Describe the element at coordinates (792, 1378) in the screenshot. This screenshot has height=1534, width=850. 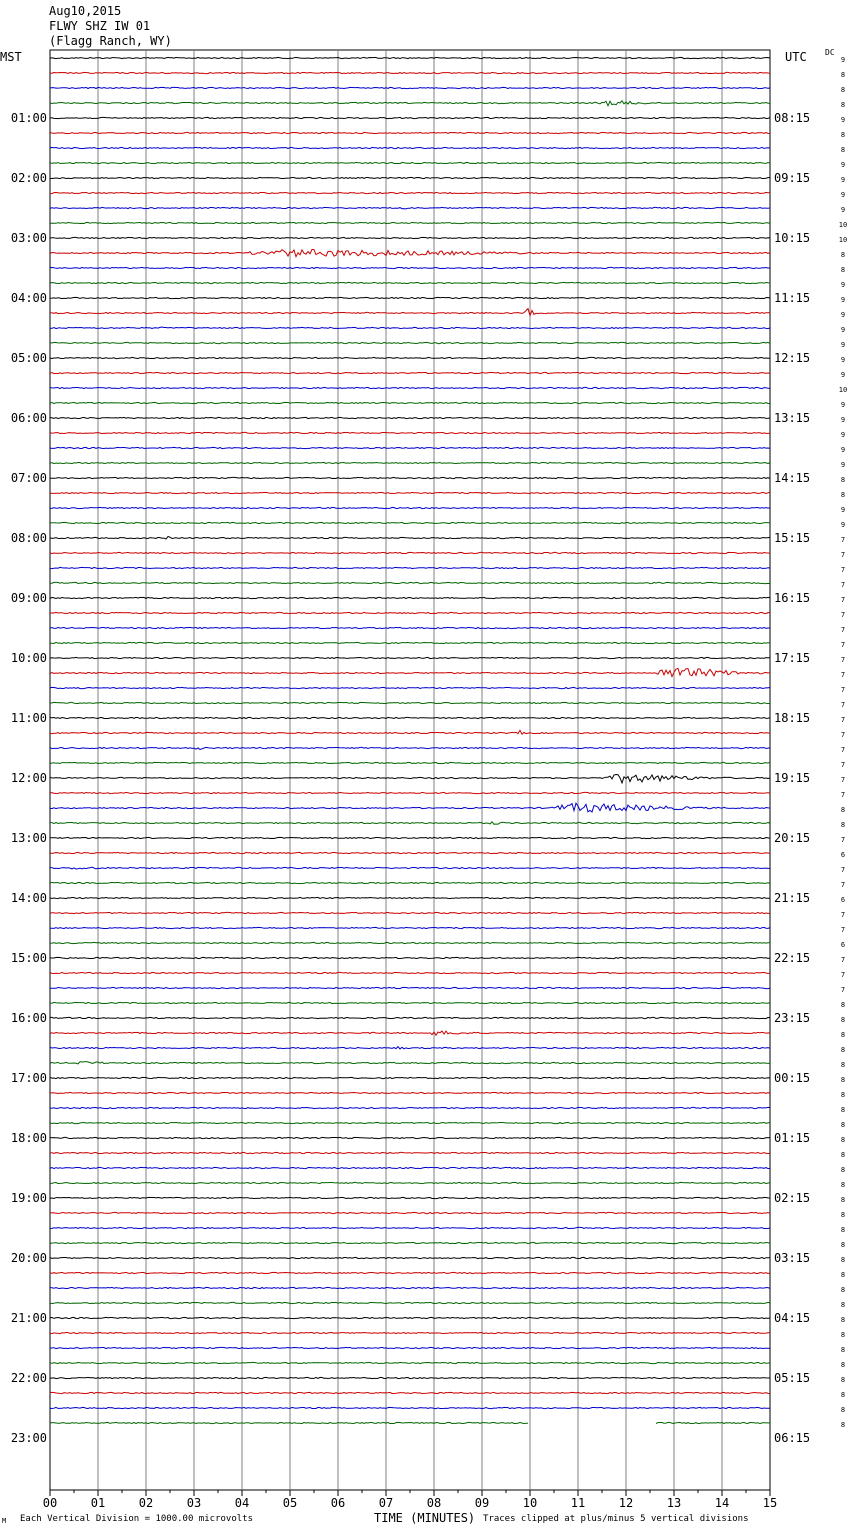
I see `hour-label-utc: 05:15` at that location.